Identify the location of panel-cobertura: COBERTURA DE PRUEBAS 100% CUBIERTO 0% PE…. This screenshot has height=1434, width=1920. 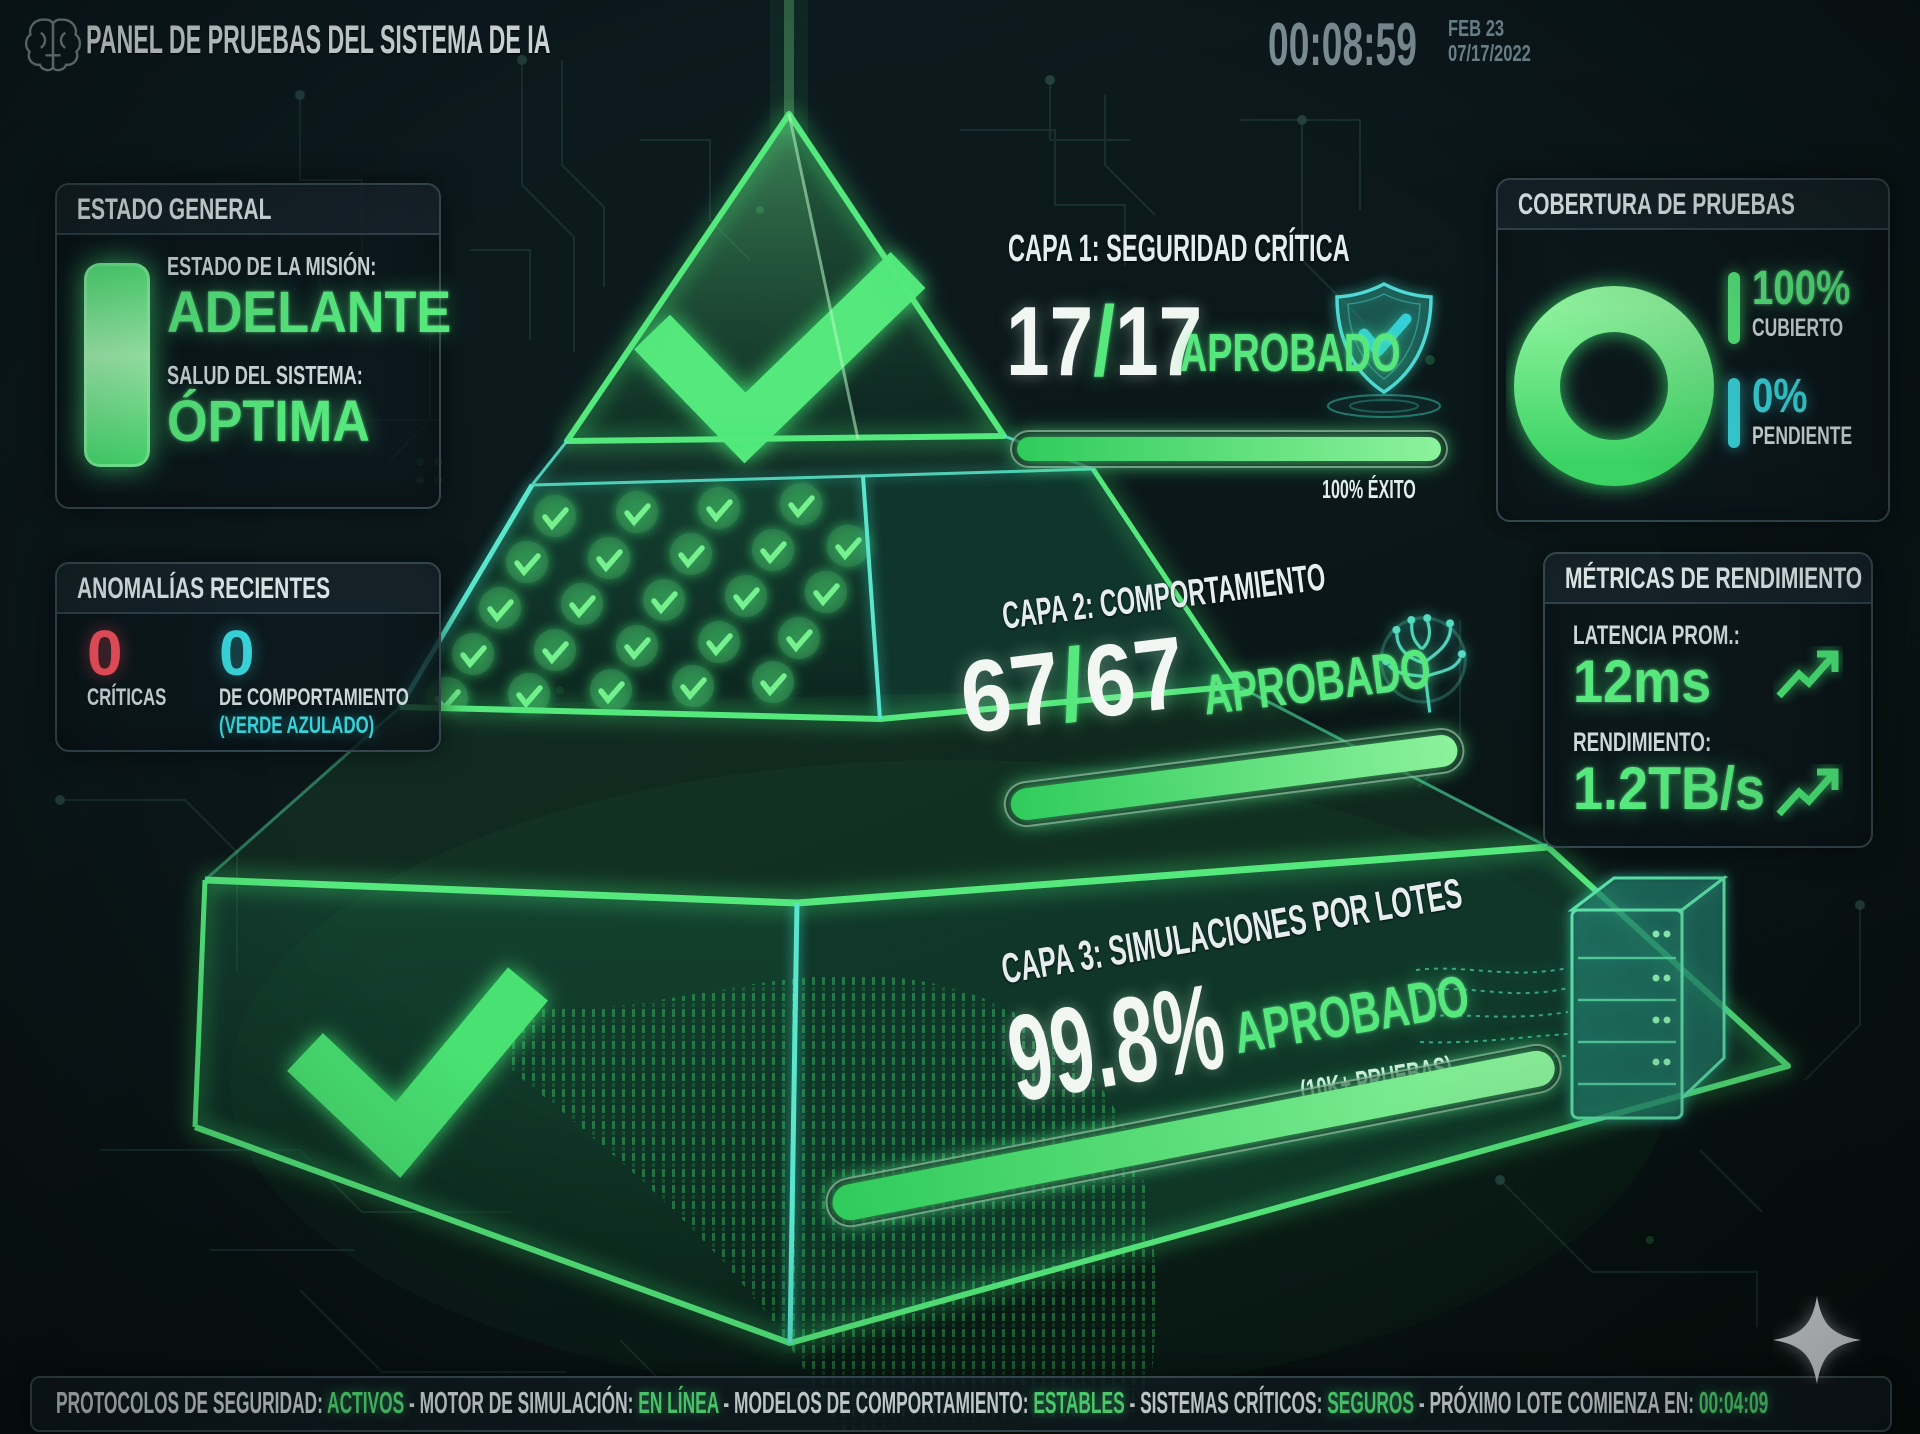
(1693, 350).